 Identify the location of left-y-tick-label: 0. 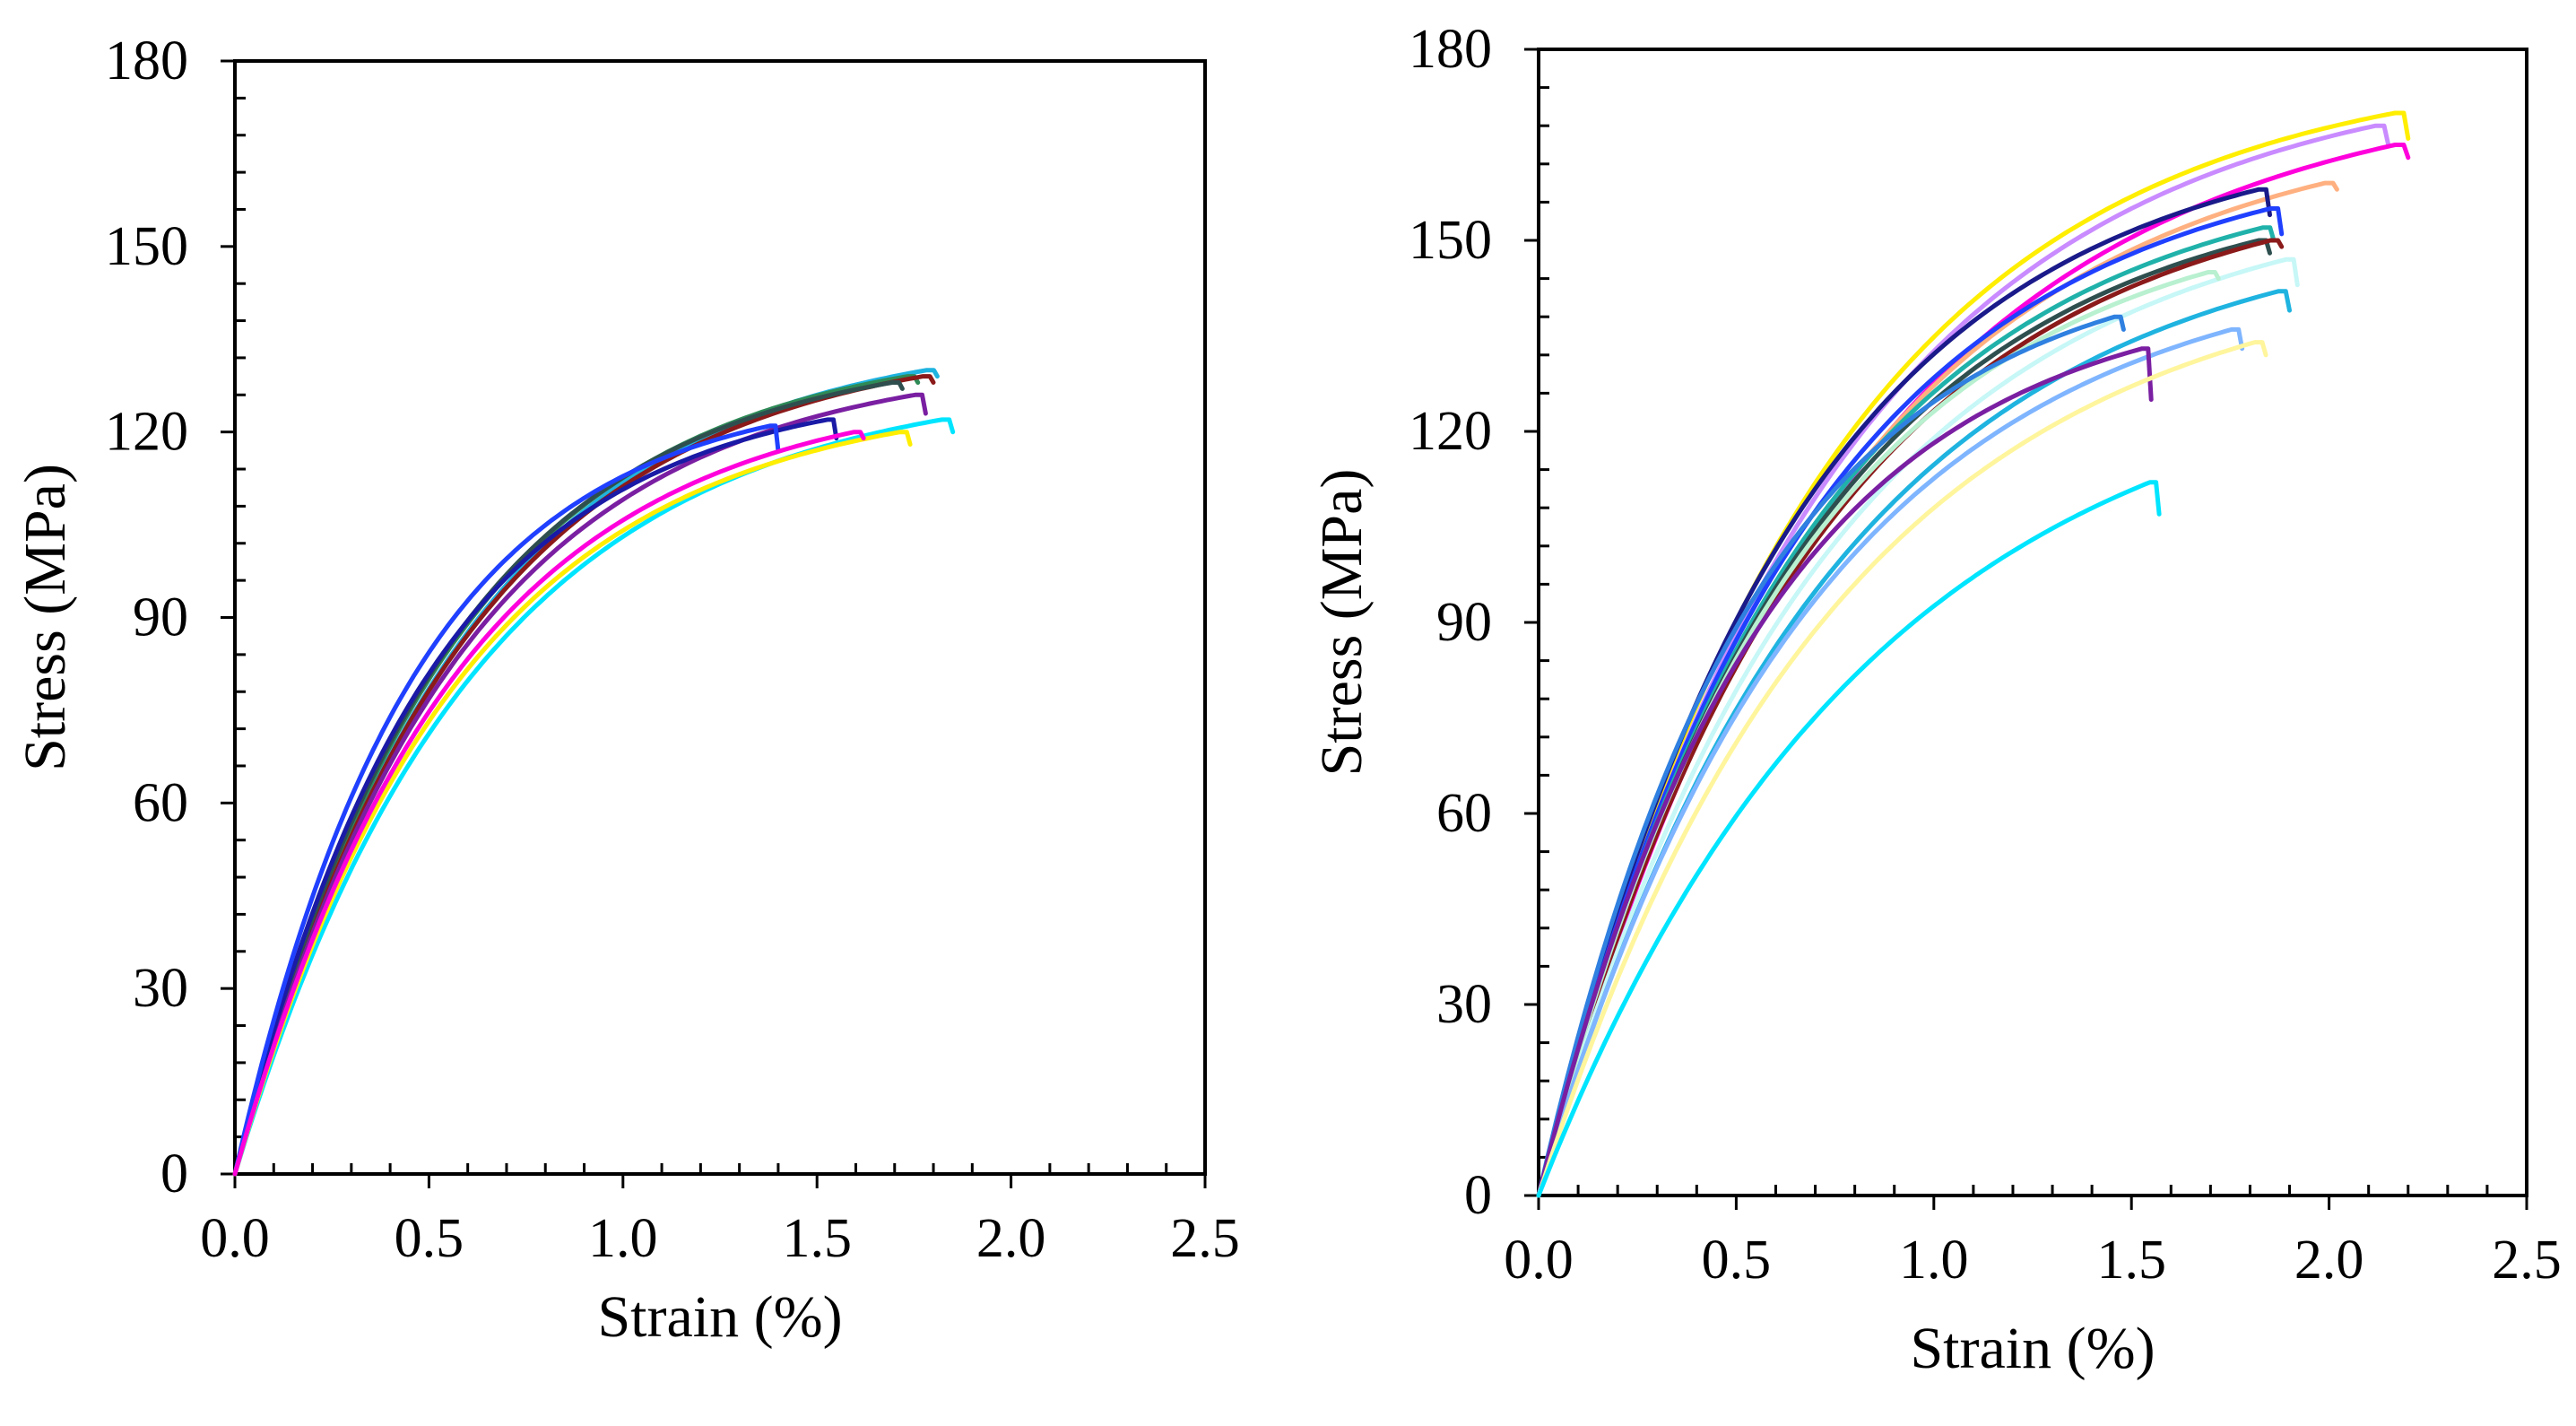
(174, 1174).